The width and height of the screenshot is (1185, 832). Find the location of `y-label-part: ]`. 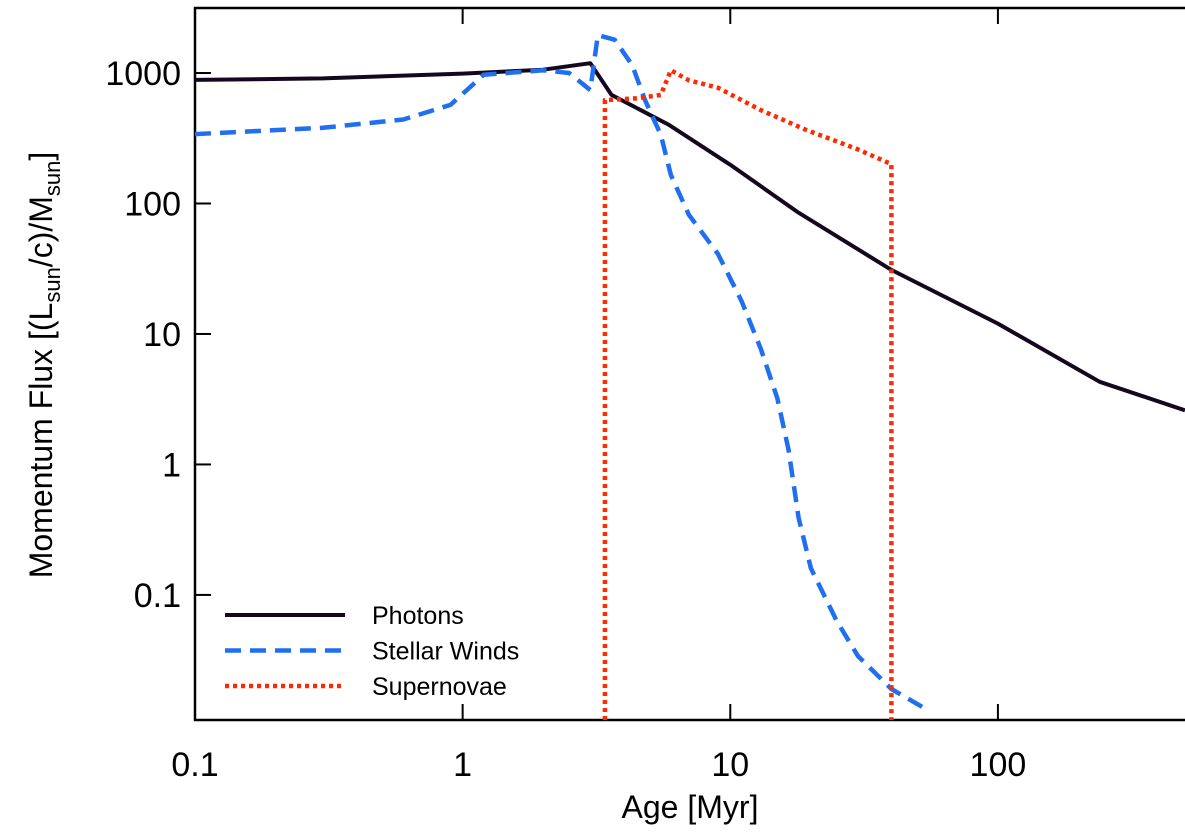

y-label-part: ] is located at coordinates (41, 156).